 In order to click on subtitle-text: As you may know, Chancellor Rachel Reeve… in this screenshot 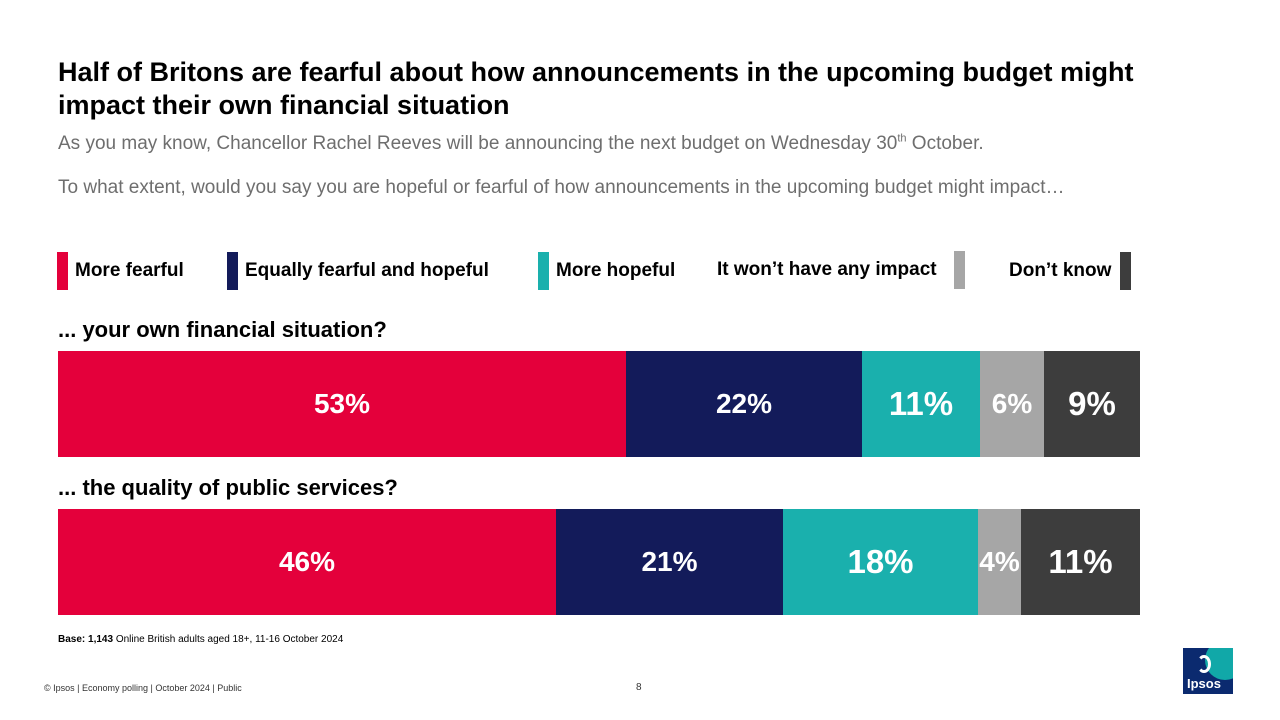, I will do `click(478, 143)`.